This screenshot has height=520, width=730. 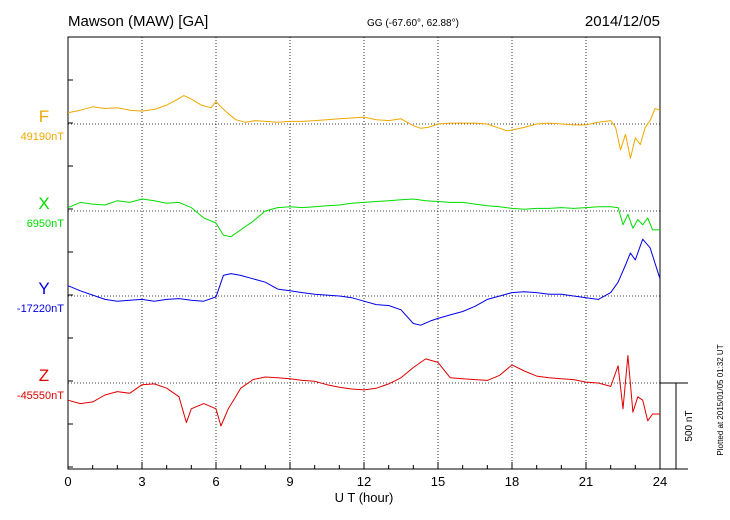 I want to click on scale-bar-label: 500 nT, so click(x=689, y=425).